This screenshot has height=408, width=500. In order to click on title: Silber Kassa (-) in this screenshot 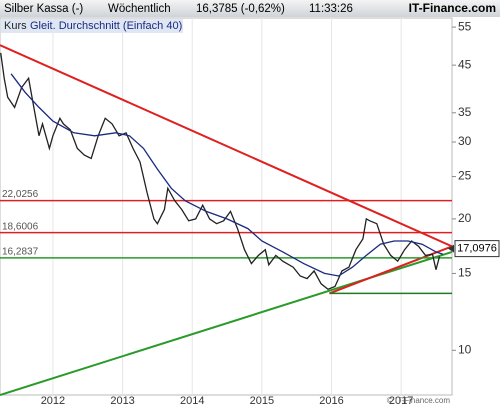, I will do `click(43, 9)`.